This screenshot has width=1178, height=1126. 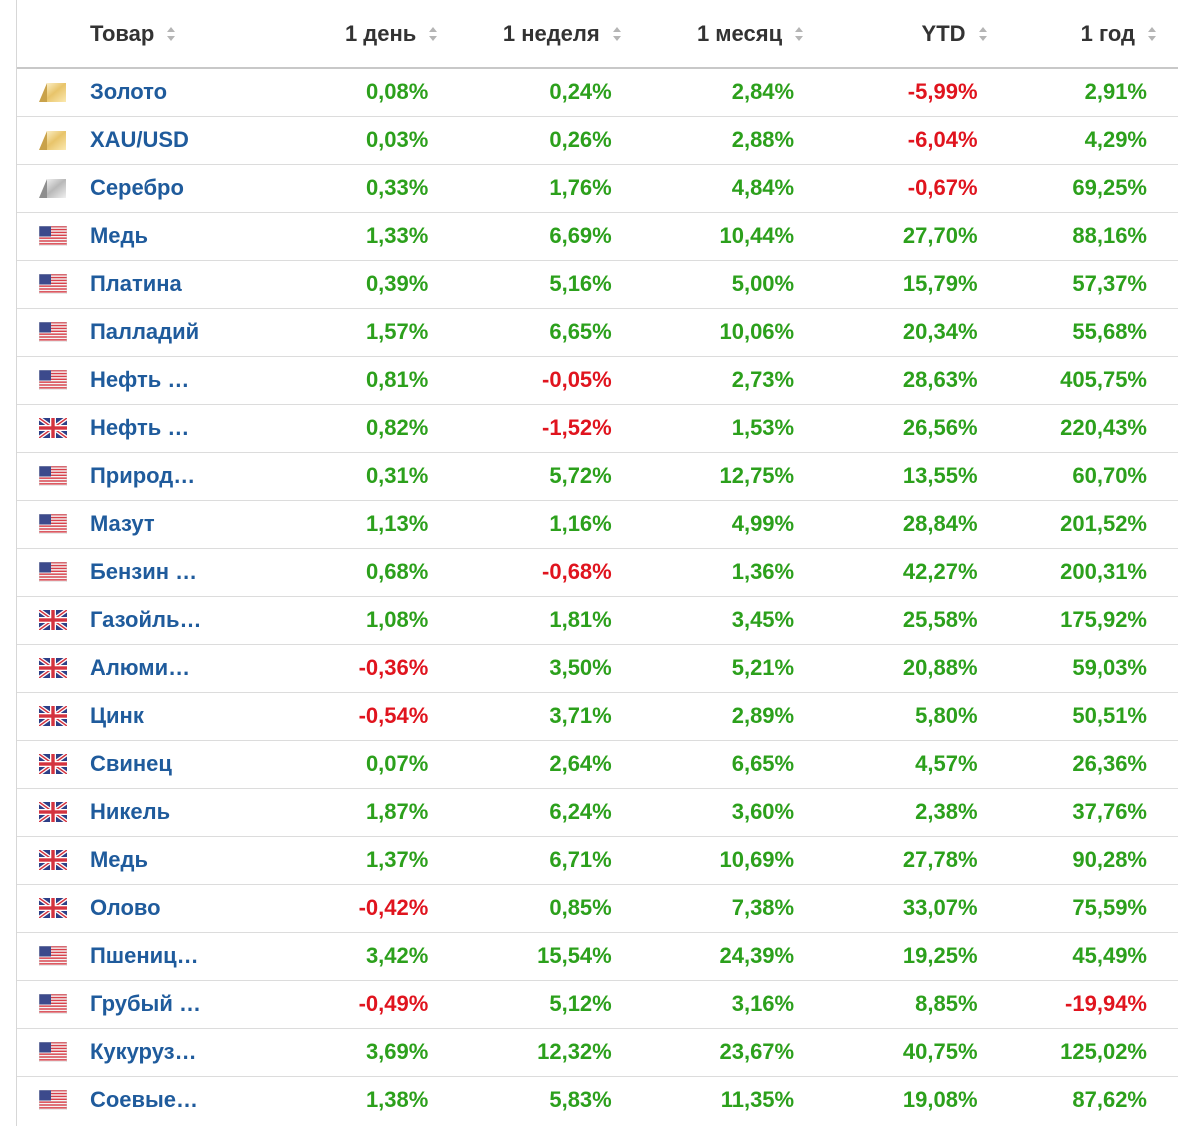 I want to click on commodity-name-link: Серебро, so click(x=136, y=187).